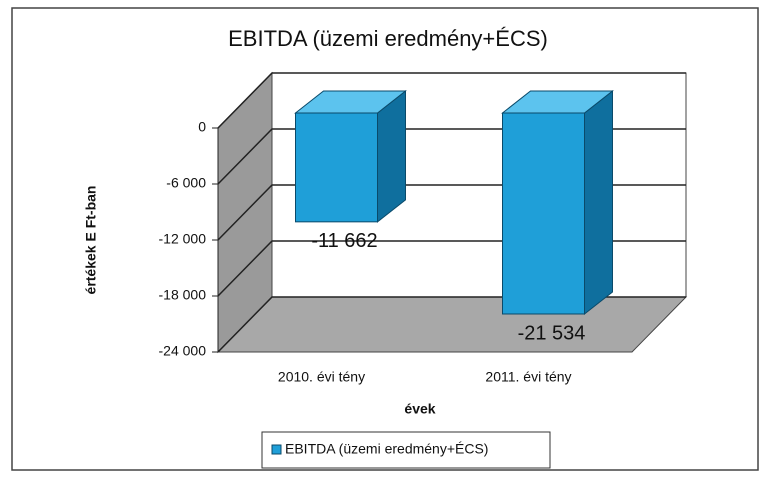 The image size is (772, 481). I want to click on x-tick-label: 2010. évi tény, so click(321, 377).